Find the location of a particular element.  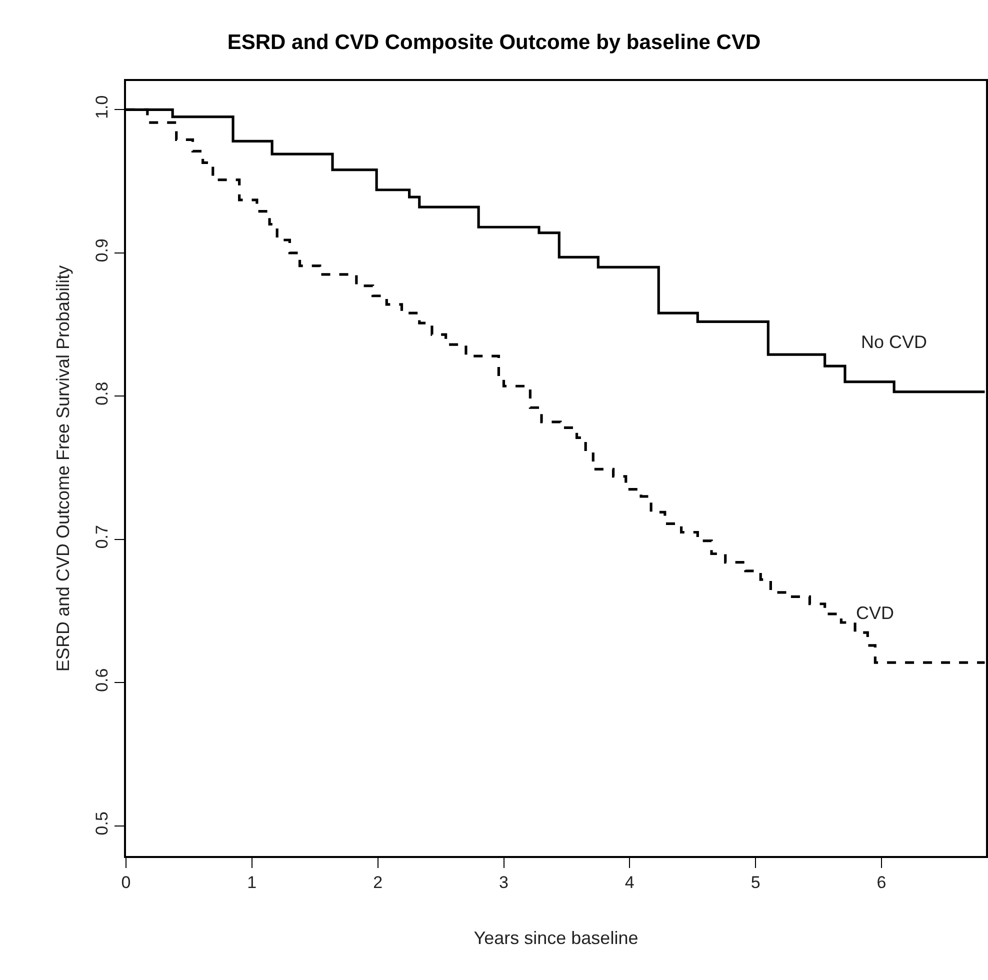

y-tick-label: 0.7 is located at coordinates (102, 537).